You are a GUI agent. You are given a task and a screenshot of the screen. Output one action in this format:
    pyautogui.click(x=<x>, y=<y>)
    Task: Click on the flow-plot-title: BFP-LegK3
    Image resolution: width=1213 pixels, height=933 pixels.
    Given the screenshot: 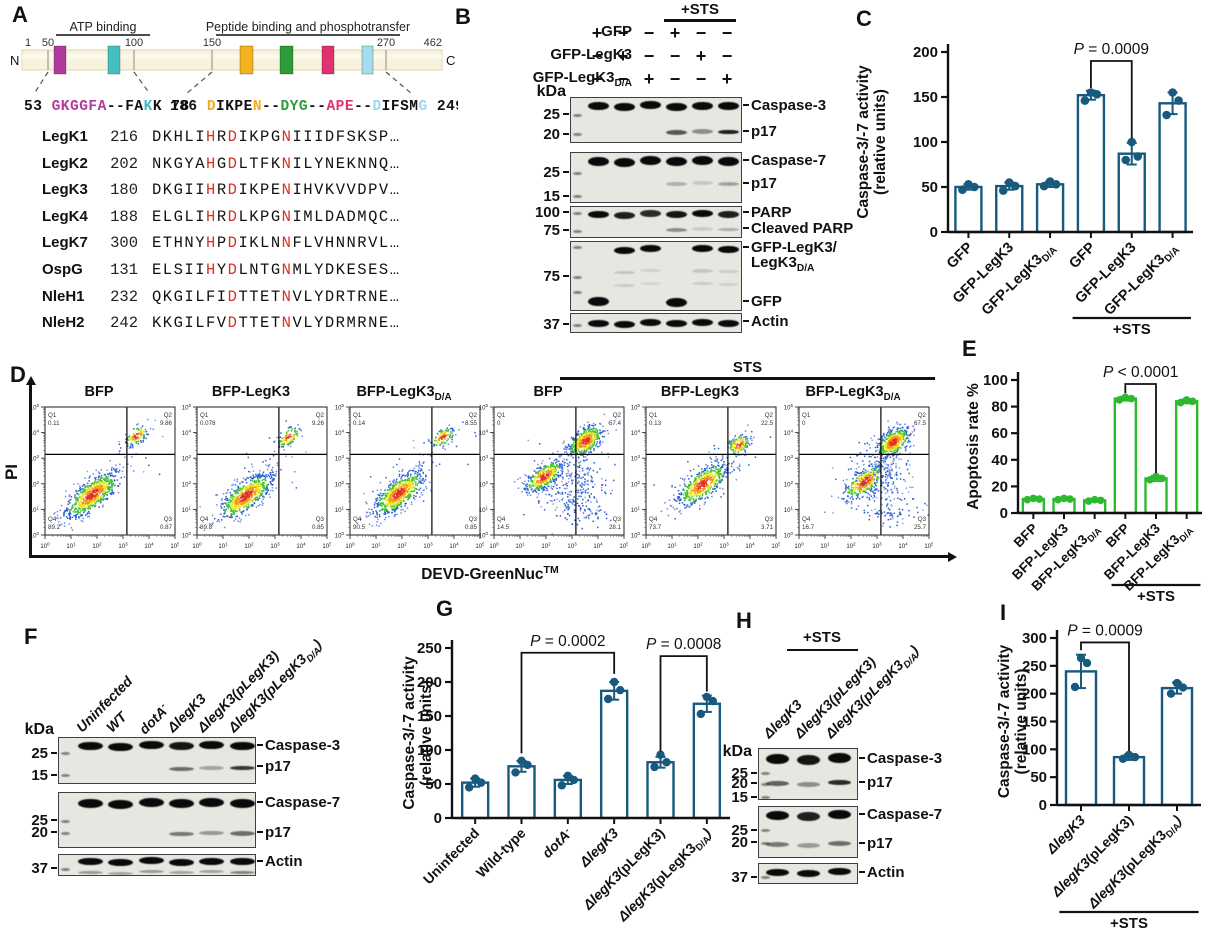 What is the action you would take?
    pyautogui.click(x=700, y=392)
    